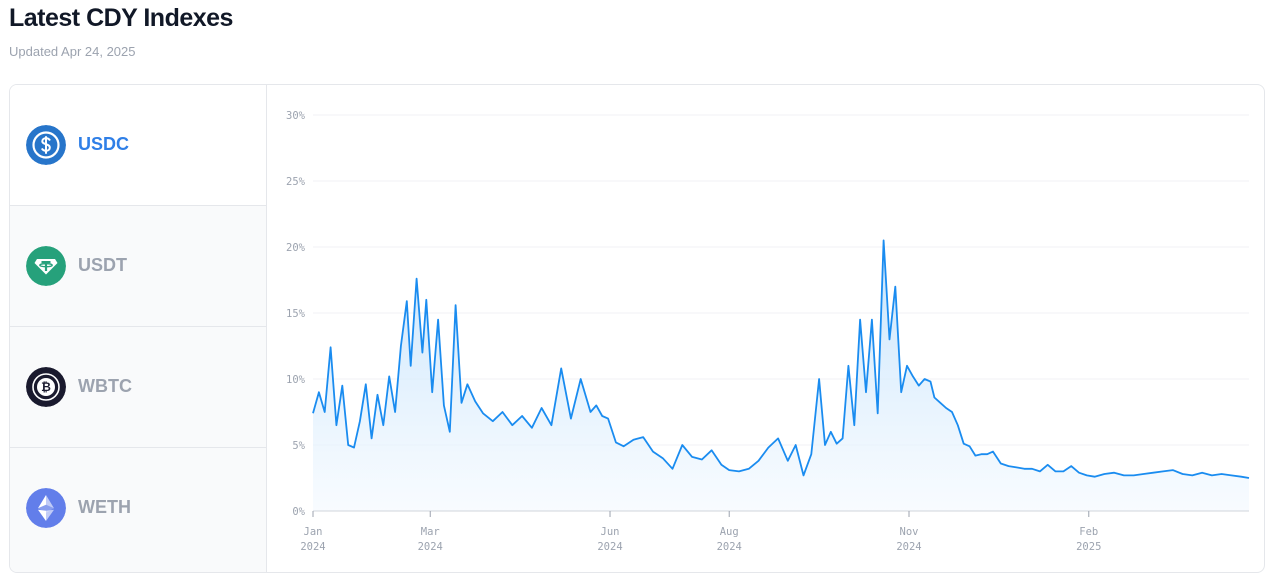 The width and height of the screenshot is (1269, 581). Describe the element at coordinates (104, 144) in the screenshot. I see `asset-label-usdc: USDC` at that location.